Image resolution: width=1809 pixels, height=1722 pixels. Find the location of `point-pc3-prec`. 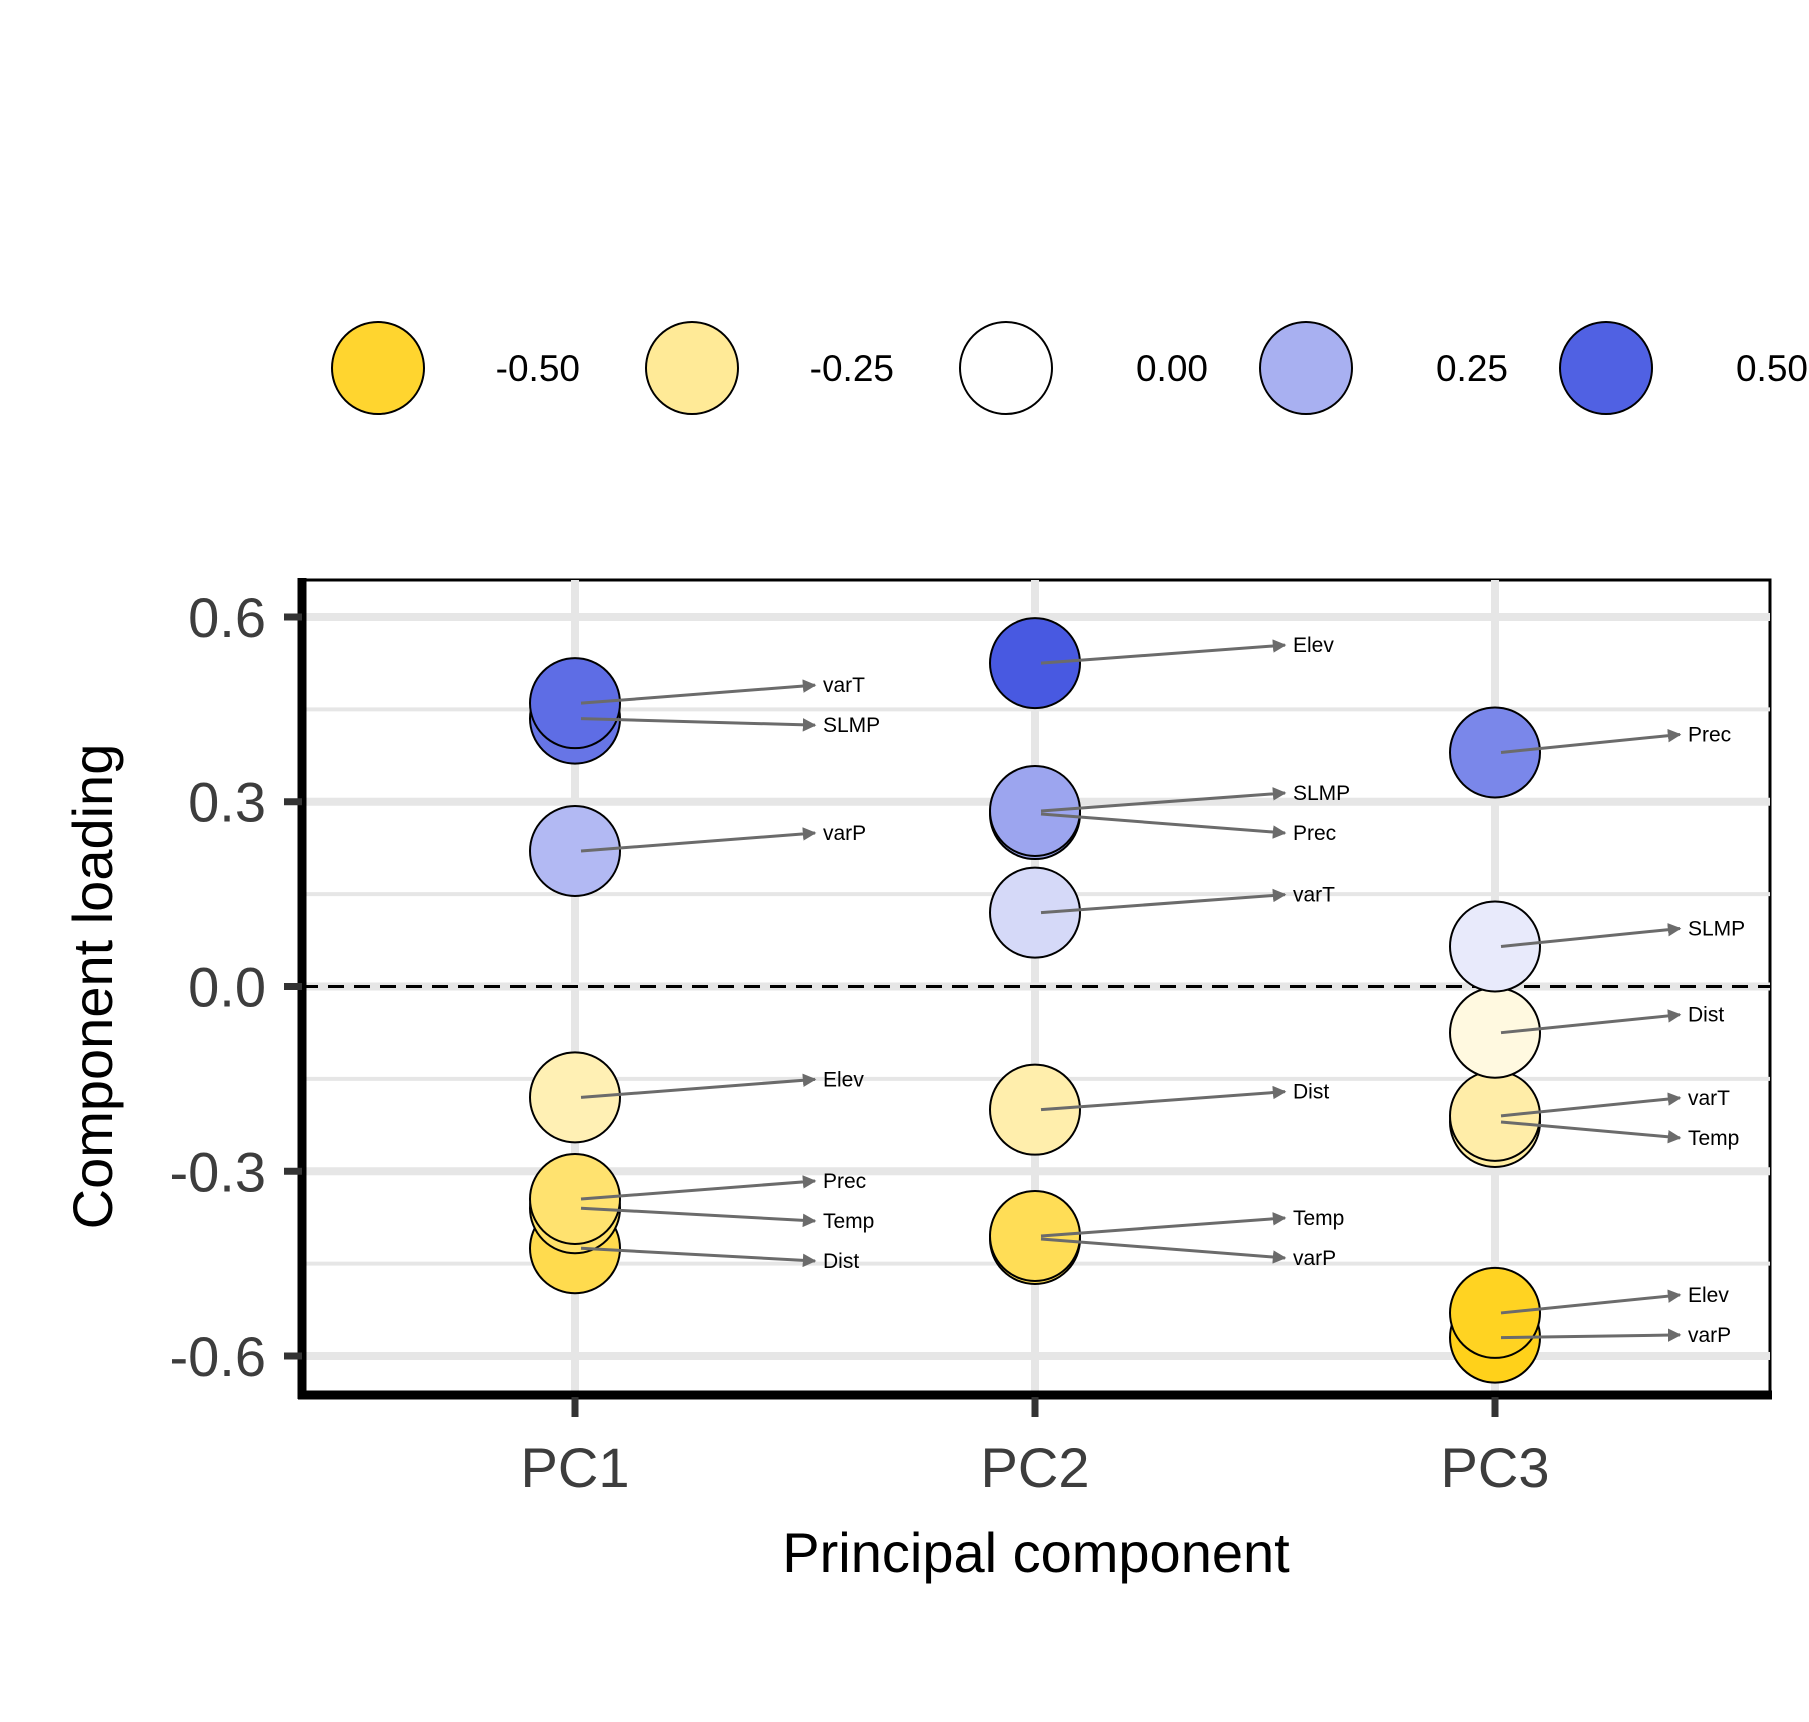

point-pc3-prec is located at coordinates (1495, 752).